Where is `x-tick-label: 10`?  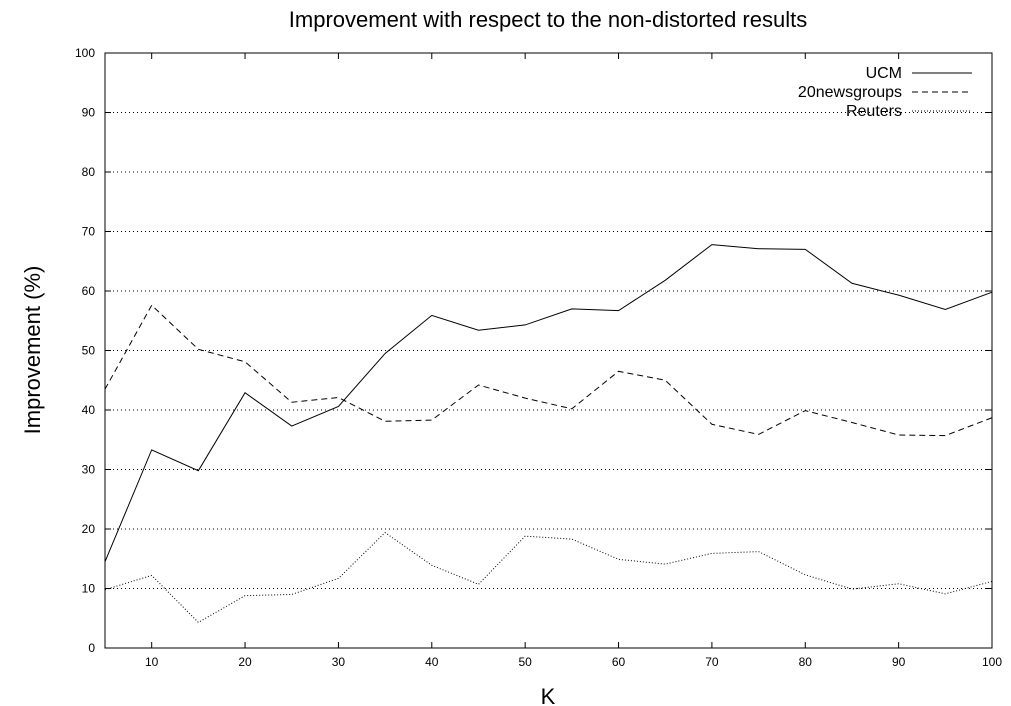 x-tick-label: 10 is located at coordinates (152, 662).